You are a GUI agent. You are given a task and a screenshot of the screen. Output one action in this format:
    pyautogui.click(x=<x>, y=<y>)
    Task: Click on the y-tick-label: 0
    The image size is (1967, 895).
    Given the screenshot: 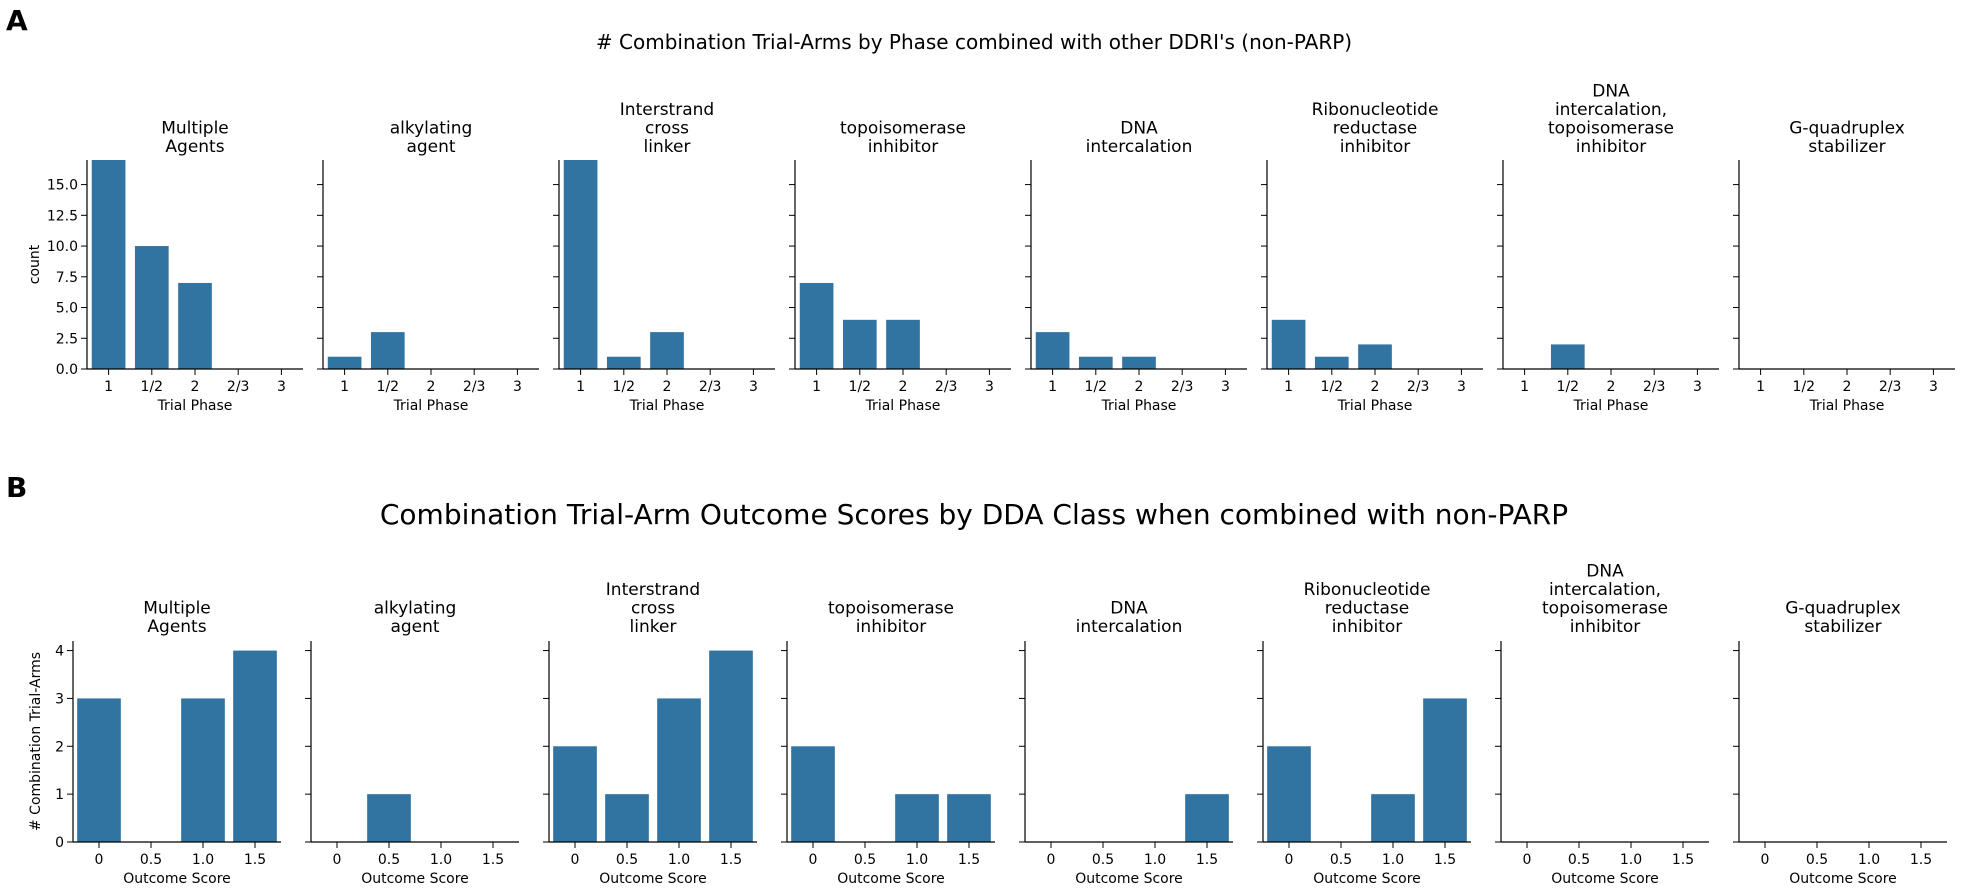 What is the action you would take?
    pyautogui.click(x=59, y=843)
    